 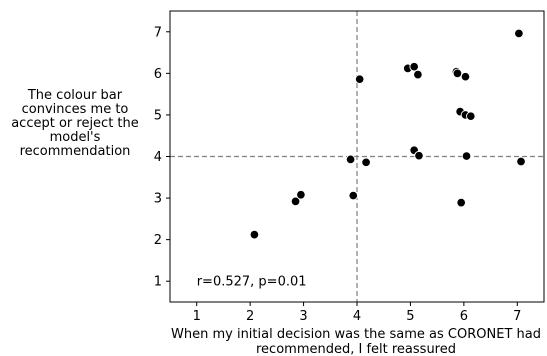 I want to click on x-axis-ticks: 1 2 3 4 5 6 7, so click(x=357, y=313).